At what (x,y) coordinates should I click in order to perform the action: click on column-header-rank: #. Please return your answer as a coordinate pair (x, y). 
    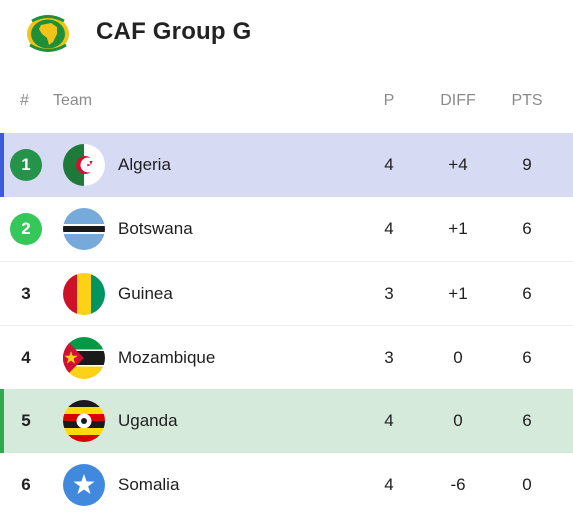
    Looking at the image, I should click on (24, 100).